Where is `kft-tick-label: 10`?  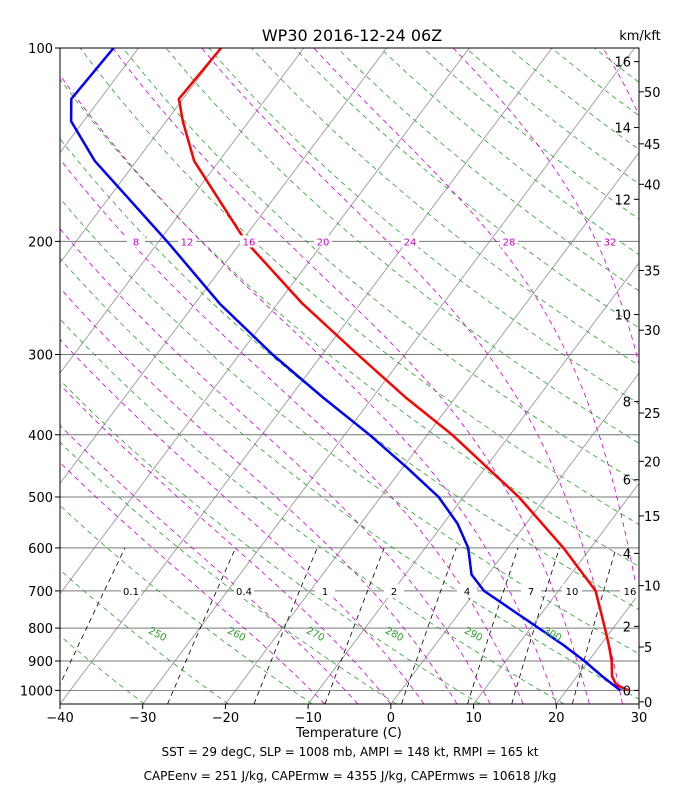
kft-tick-label: 10 is located at coordinates (652, 587).